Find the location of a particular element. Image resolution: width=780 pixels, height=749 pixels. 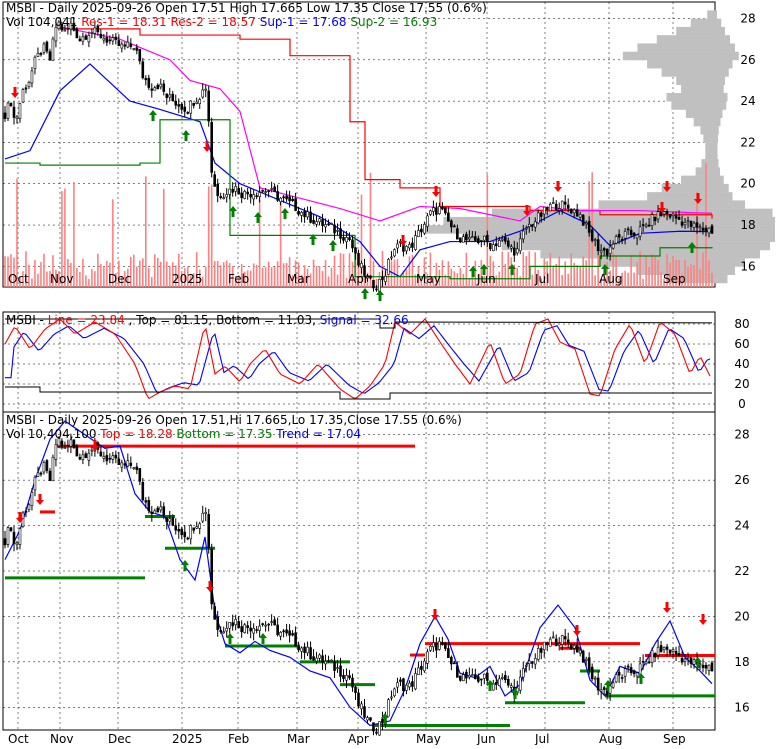

price-y-tick: 22 is located at coordinates (747, 142).